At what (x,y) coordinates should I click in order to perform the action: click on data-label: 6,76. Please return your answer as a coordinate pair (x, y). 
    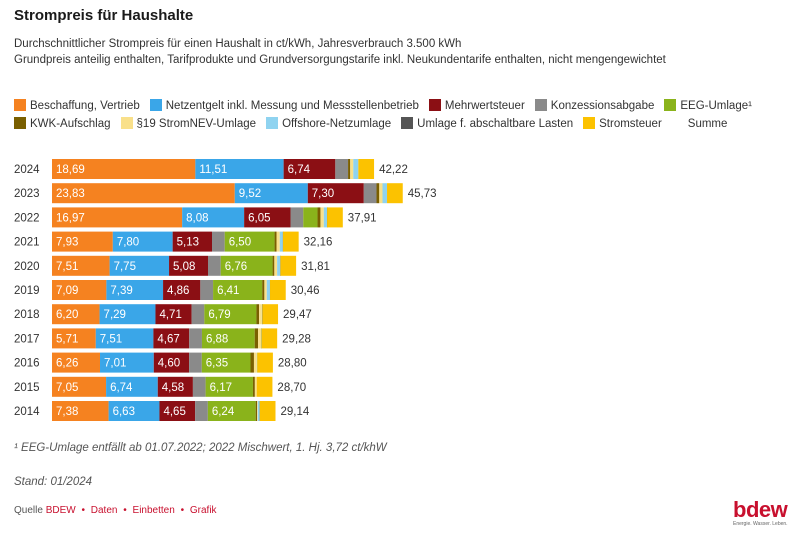
    Looking at the image, I should click on (236, 267).